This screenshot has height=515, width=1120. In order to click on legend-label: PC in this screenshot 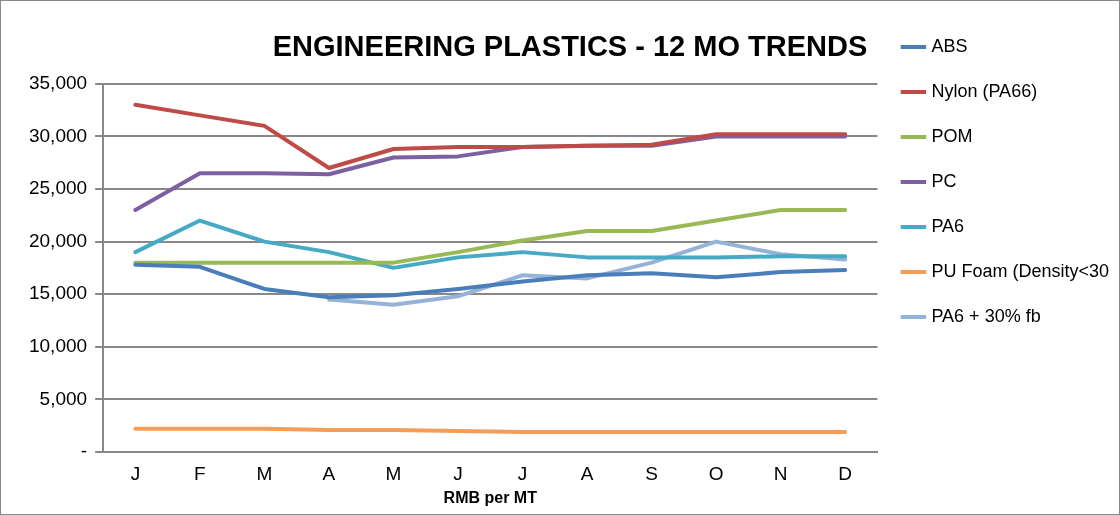, I will do `click(944, 180)`.